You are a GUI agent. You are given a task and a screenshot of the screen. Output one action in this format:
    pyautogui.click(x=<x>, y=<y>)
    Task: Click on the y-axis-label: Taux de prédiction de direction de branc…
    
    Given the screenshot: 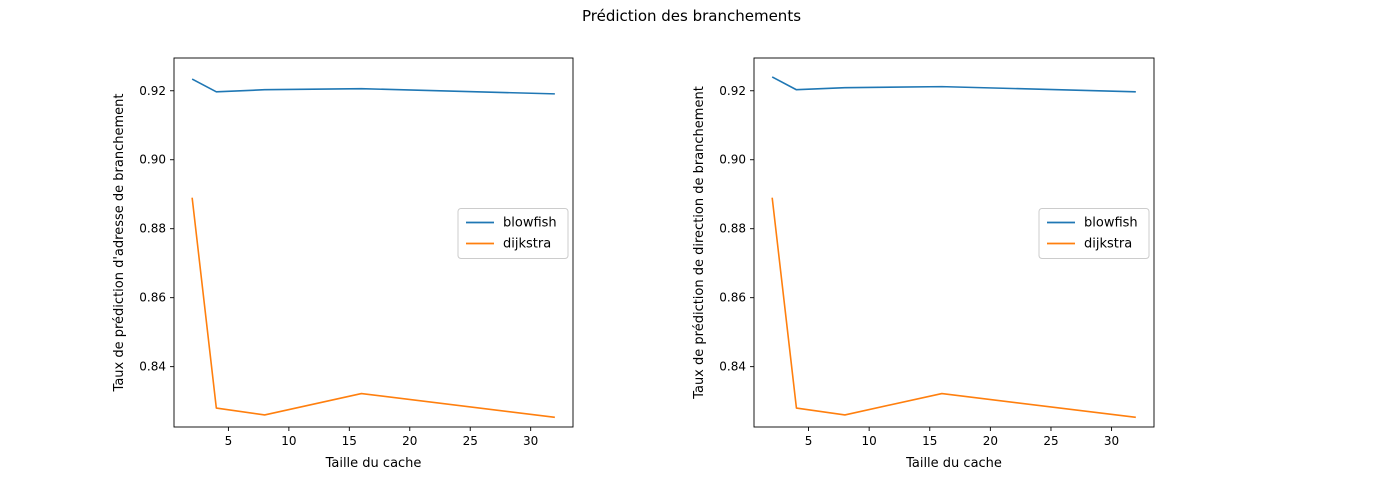 What is the action you would take?
    pyautogui.click(x=699, y=243)
    